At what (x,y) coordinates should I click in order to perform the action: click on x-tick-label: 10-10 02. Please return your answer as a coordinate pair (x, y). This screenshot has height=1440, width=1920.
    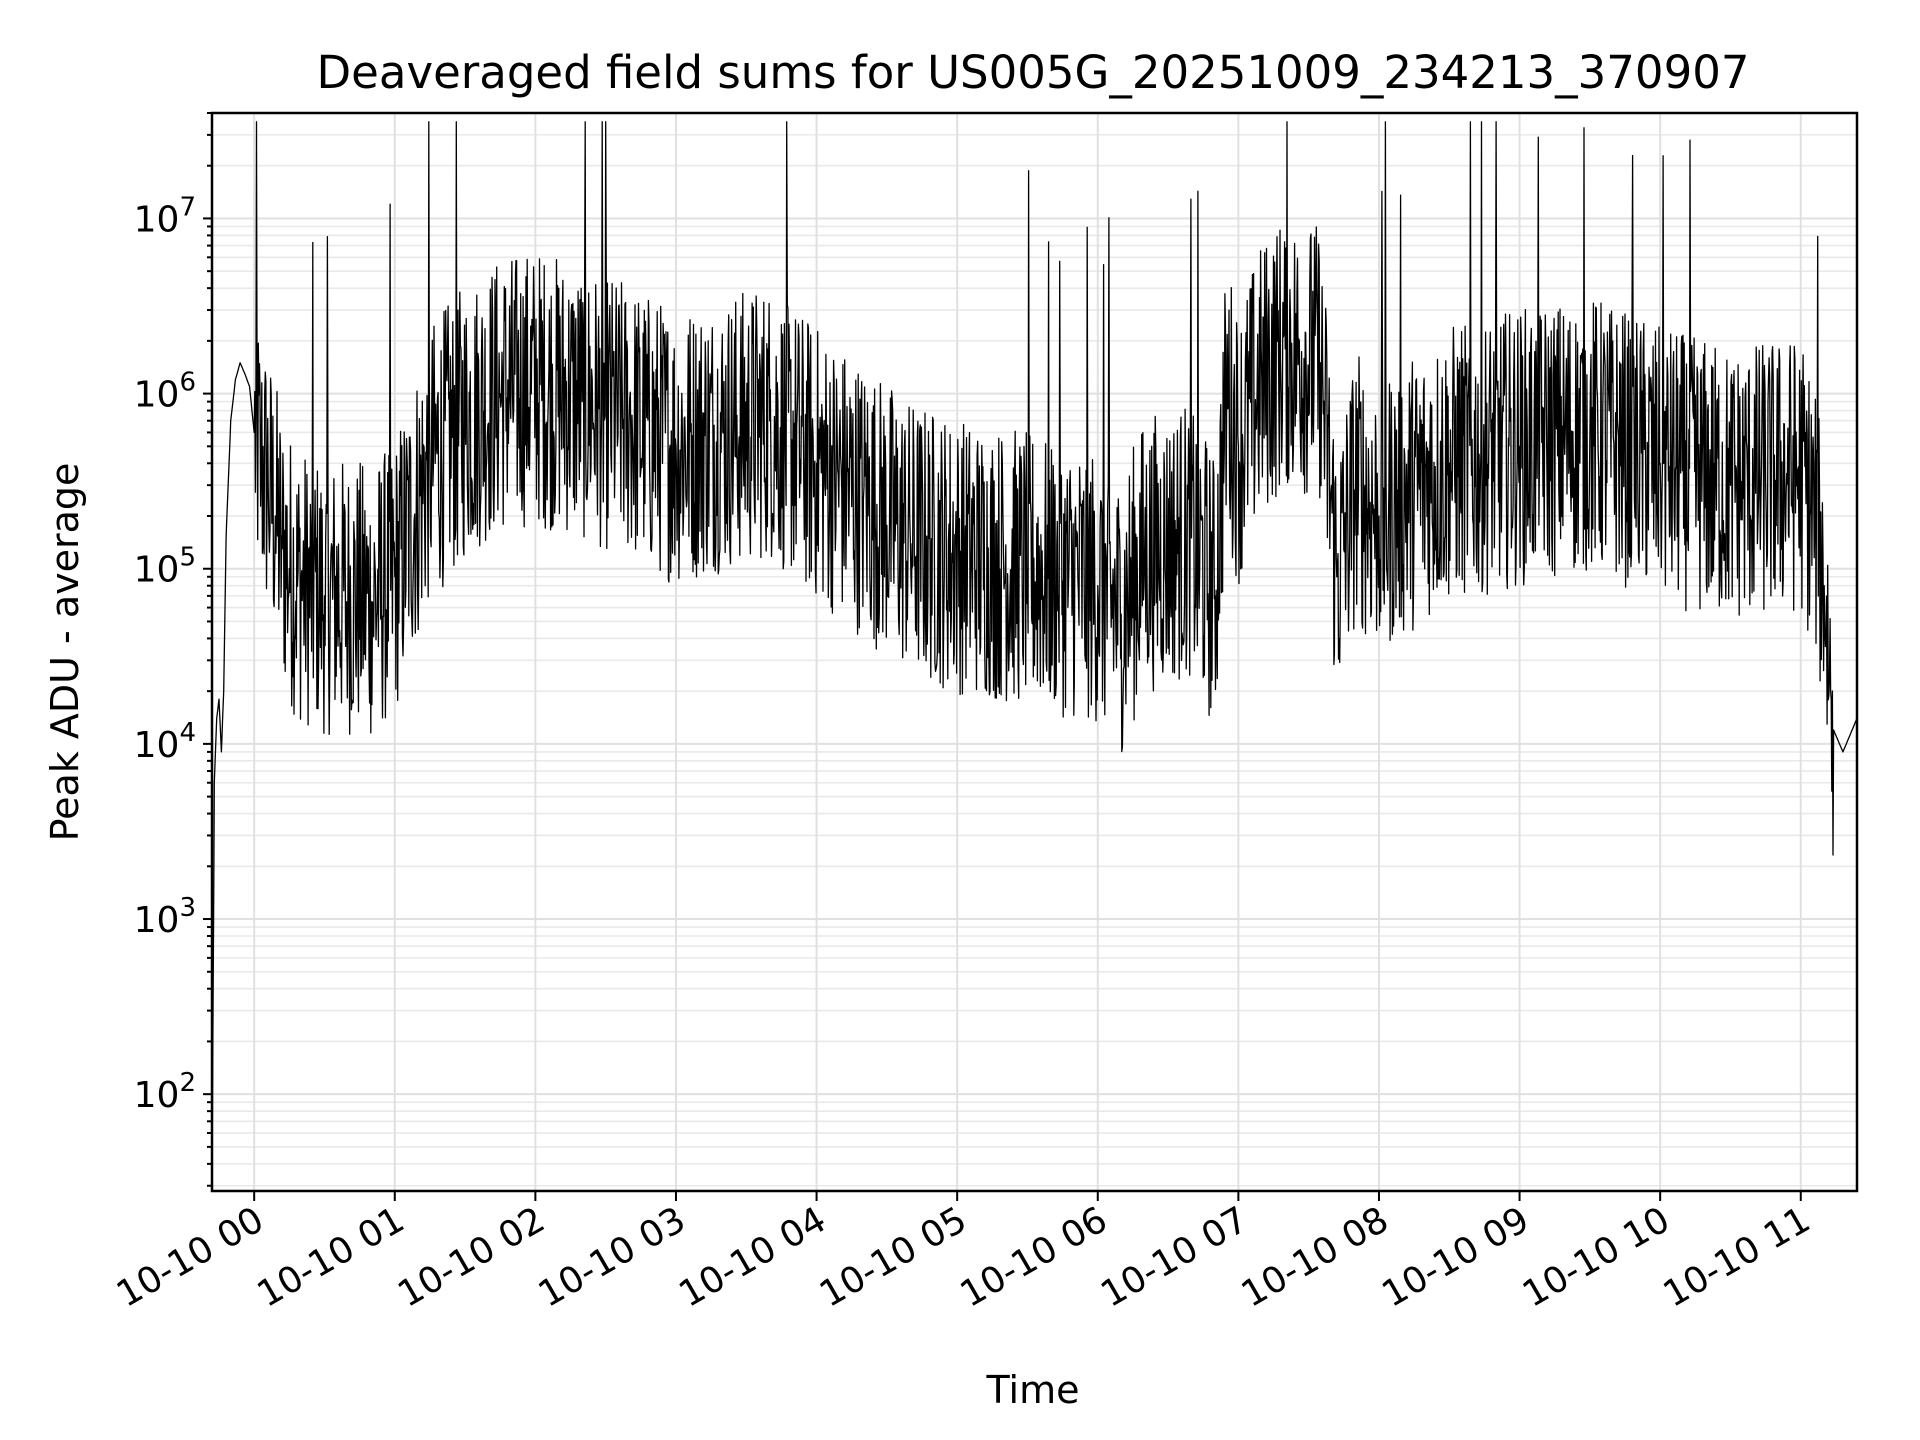
    Looking at the image, I should click on (471, 1257).